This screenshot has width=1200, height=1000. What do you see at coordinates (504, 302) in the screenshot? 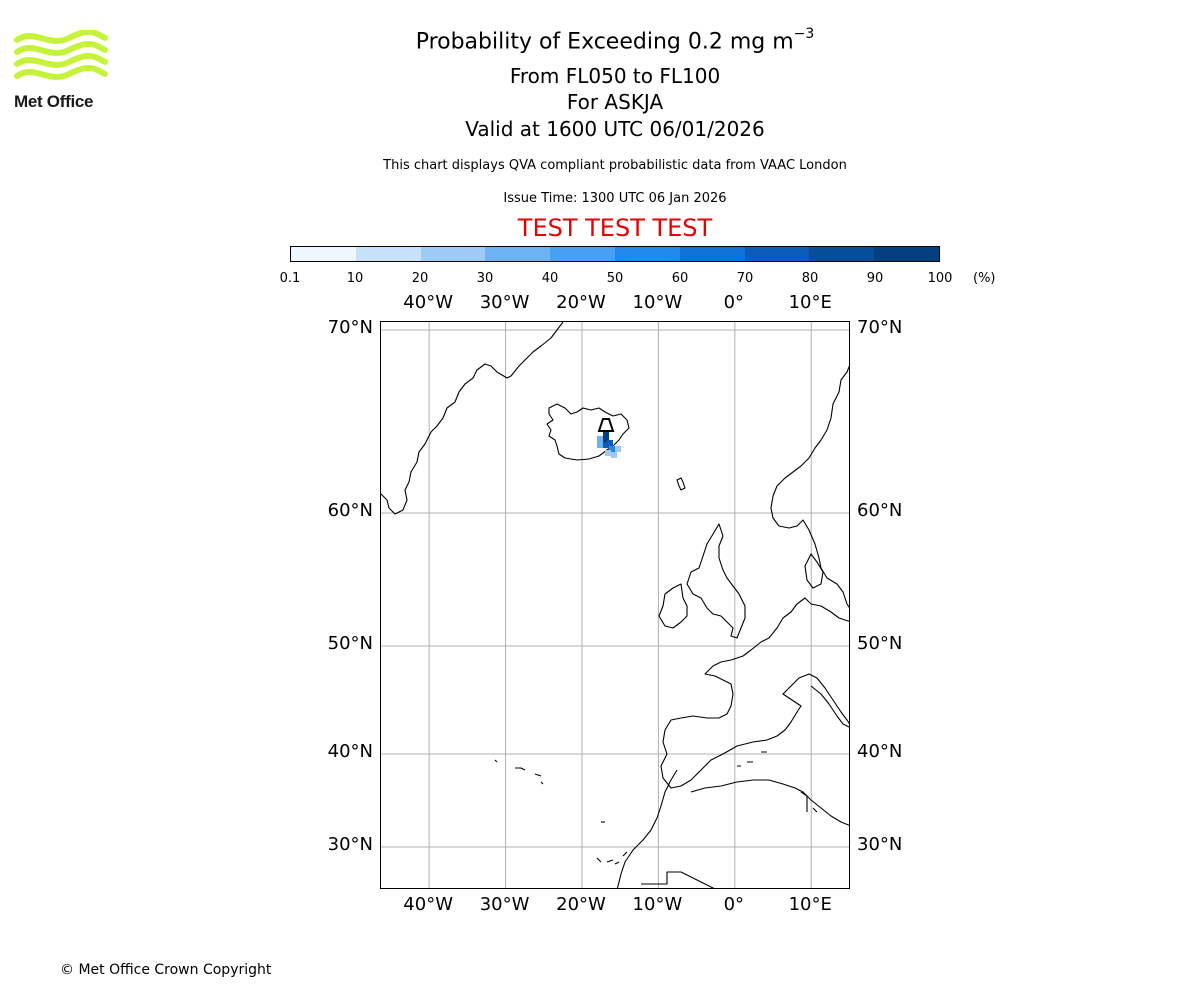
I see `lon-label-top: 30°W` at bounding box center [504, 302].